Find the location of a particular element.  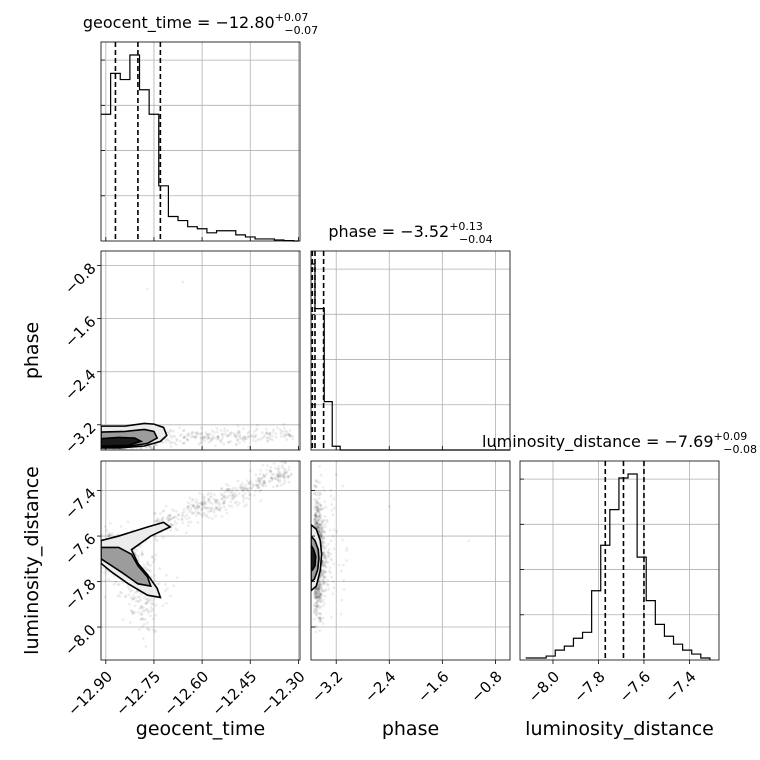

title-main-geocent_time: geocent_time = −12.80 is located at coordinates (179, 23).